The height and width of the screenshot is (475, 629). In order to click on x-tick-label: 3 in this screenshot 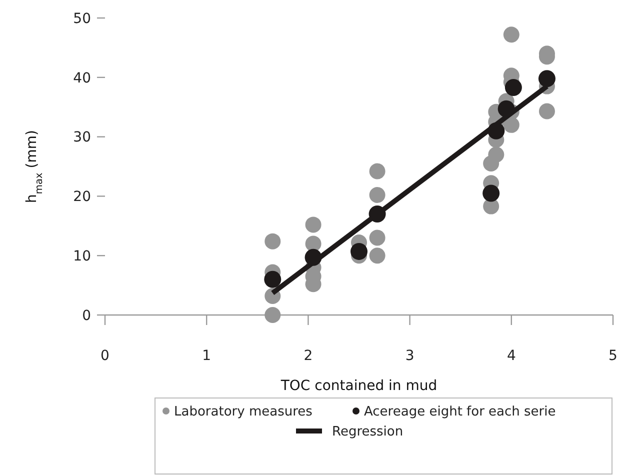, I will do `click(409, 356)`.